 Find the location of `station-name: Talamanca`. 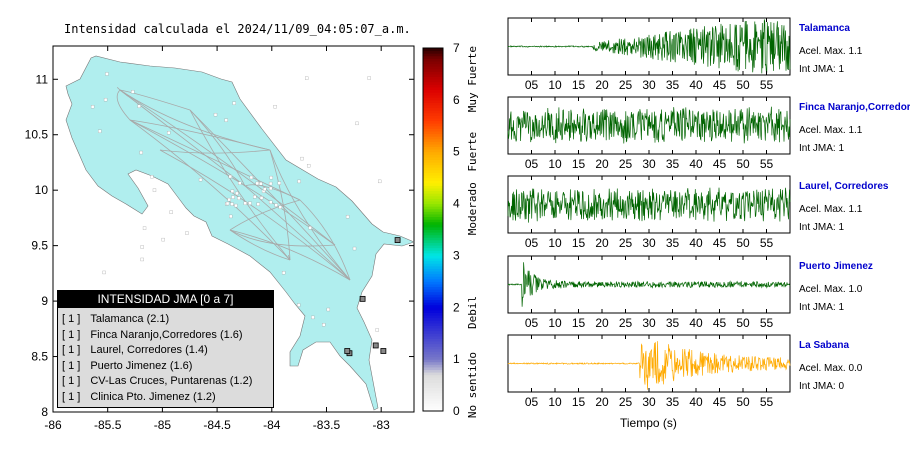

station-name: Talamanca is located at coordinates (824, 28).